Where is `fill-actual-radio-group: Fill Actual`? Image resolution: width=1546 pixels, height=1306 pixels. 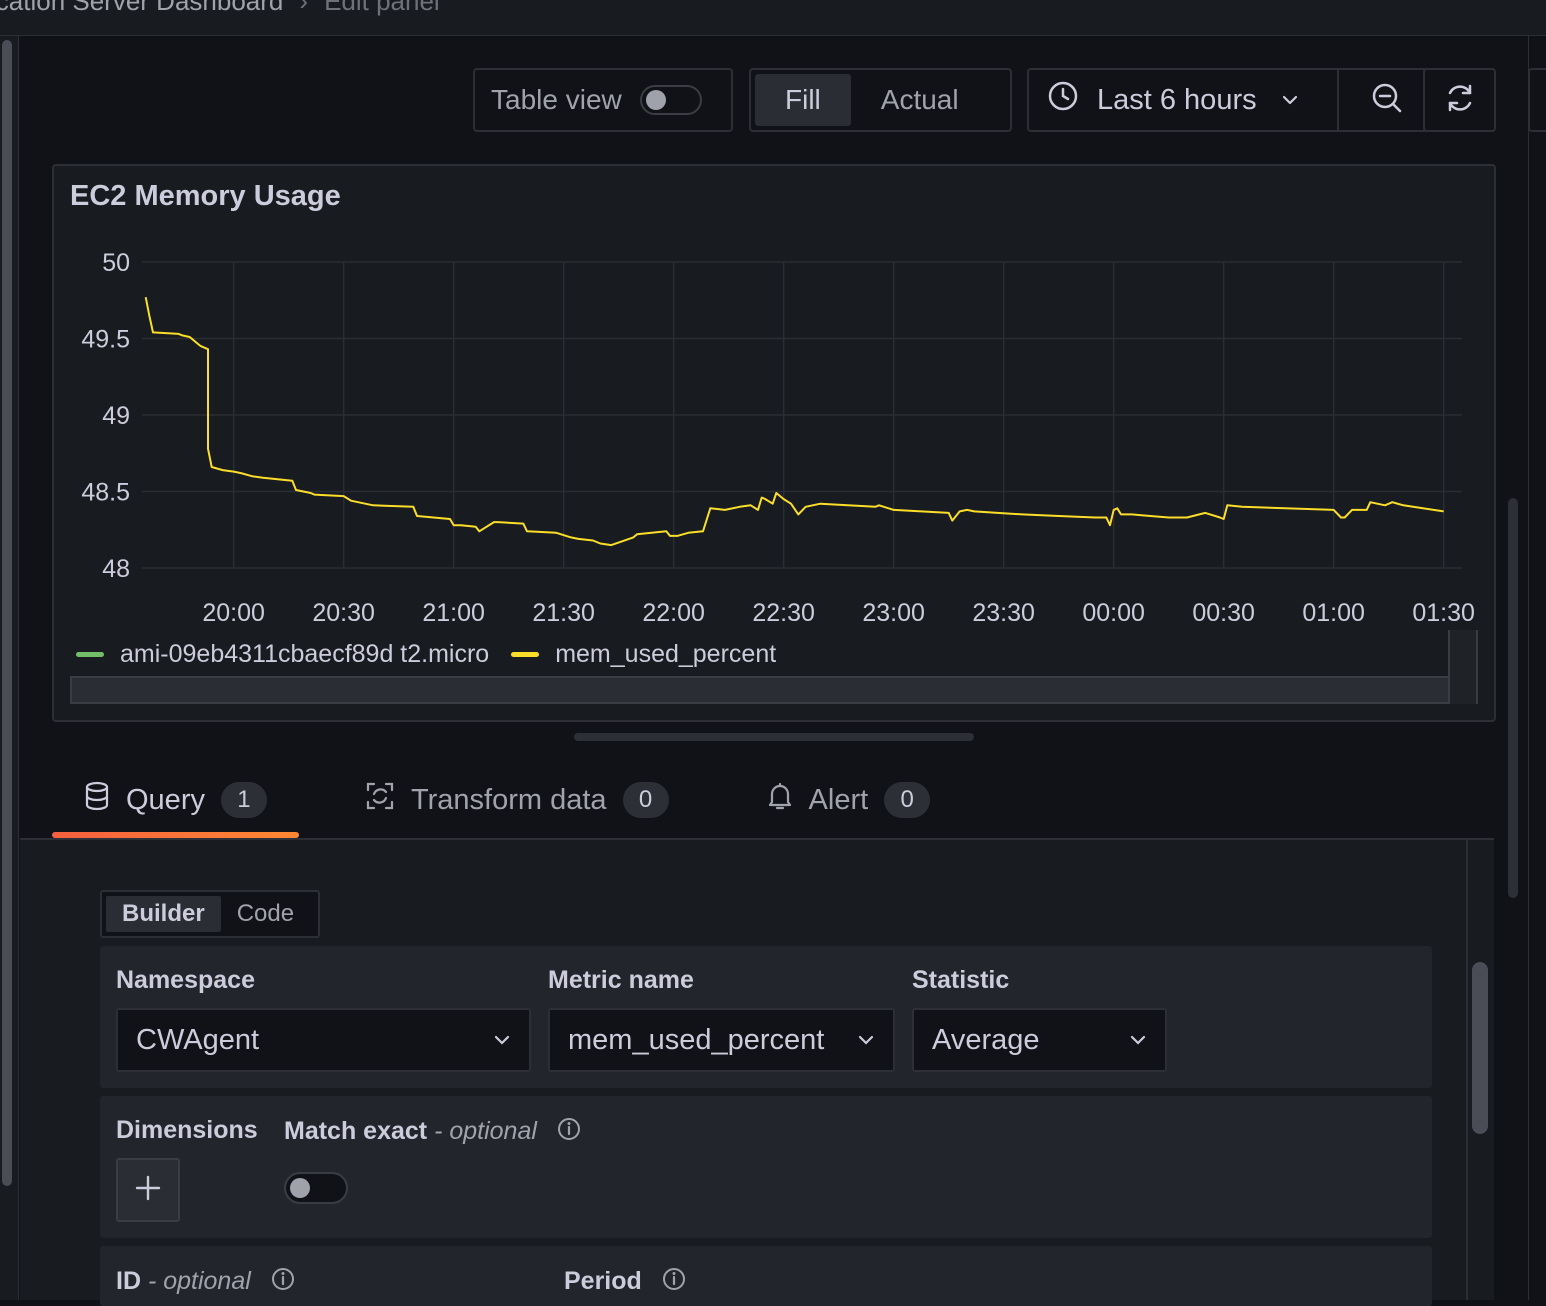 fill-actual-radio-group: Fill Actual is located at coordinates (880, 100).